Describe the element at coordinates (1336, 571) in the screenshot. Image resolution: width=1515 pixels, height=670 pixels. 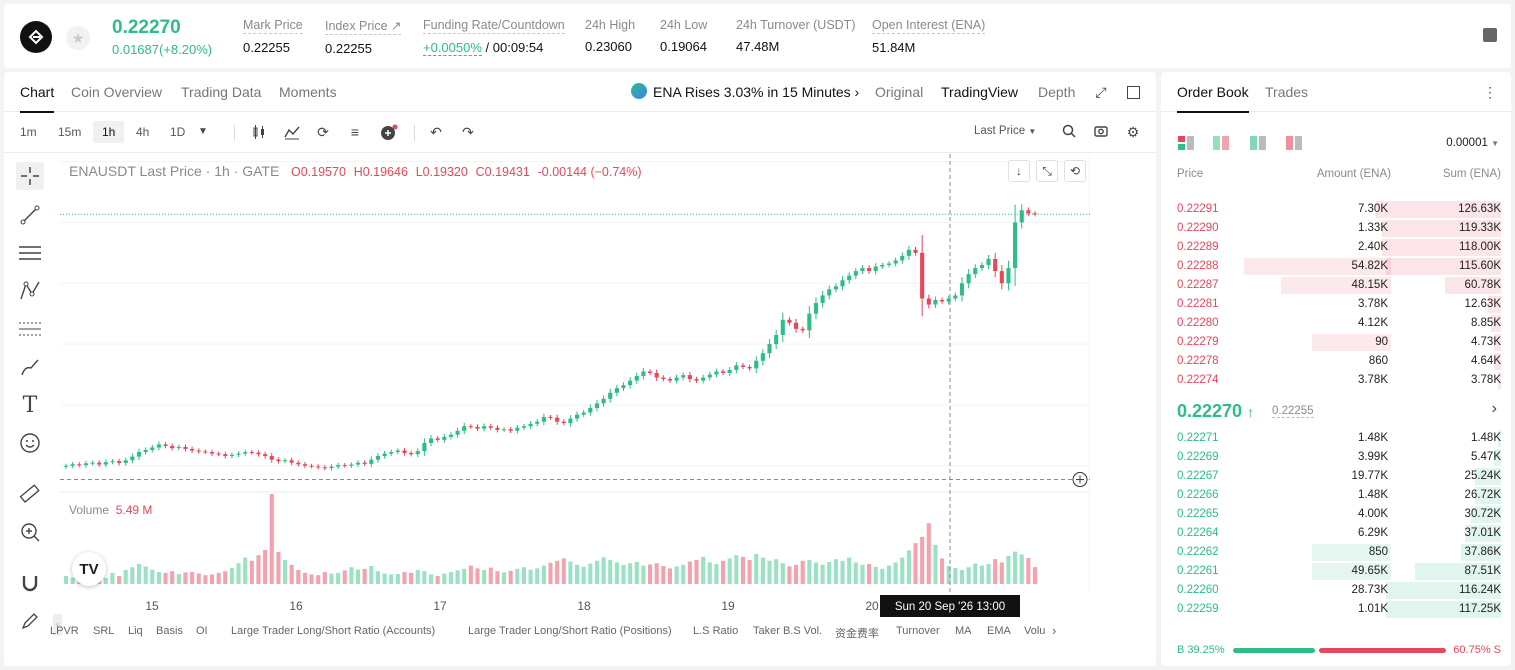
I see `bid-row: 0.22261 49.65K 87.51K` at that location.